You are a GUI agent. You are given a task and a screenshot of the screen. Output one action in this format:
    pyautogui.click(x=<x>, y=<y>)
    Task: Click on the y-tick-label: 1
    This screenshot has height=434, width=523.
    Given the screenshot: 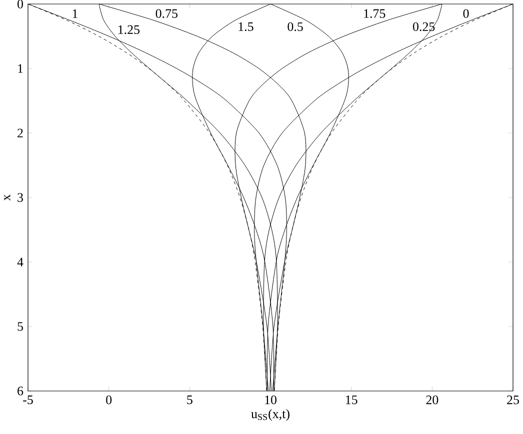 What is the action you would take?
    pyautogui.click(x=20, y=68)
    